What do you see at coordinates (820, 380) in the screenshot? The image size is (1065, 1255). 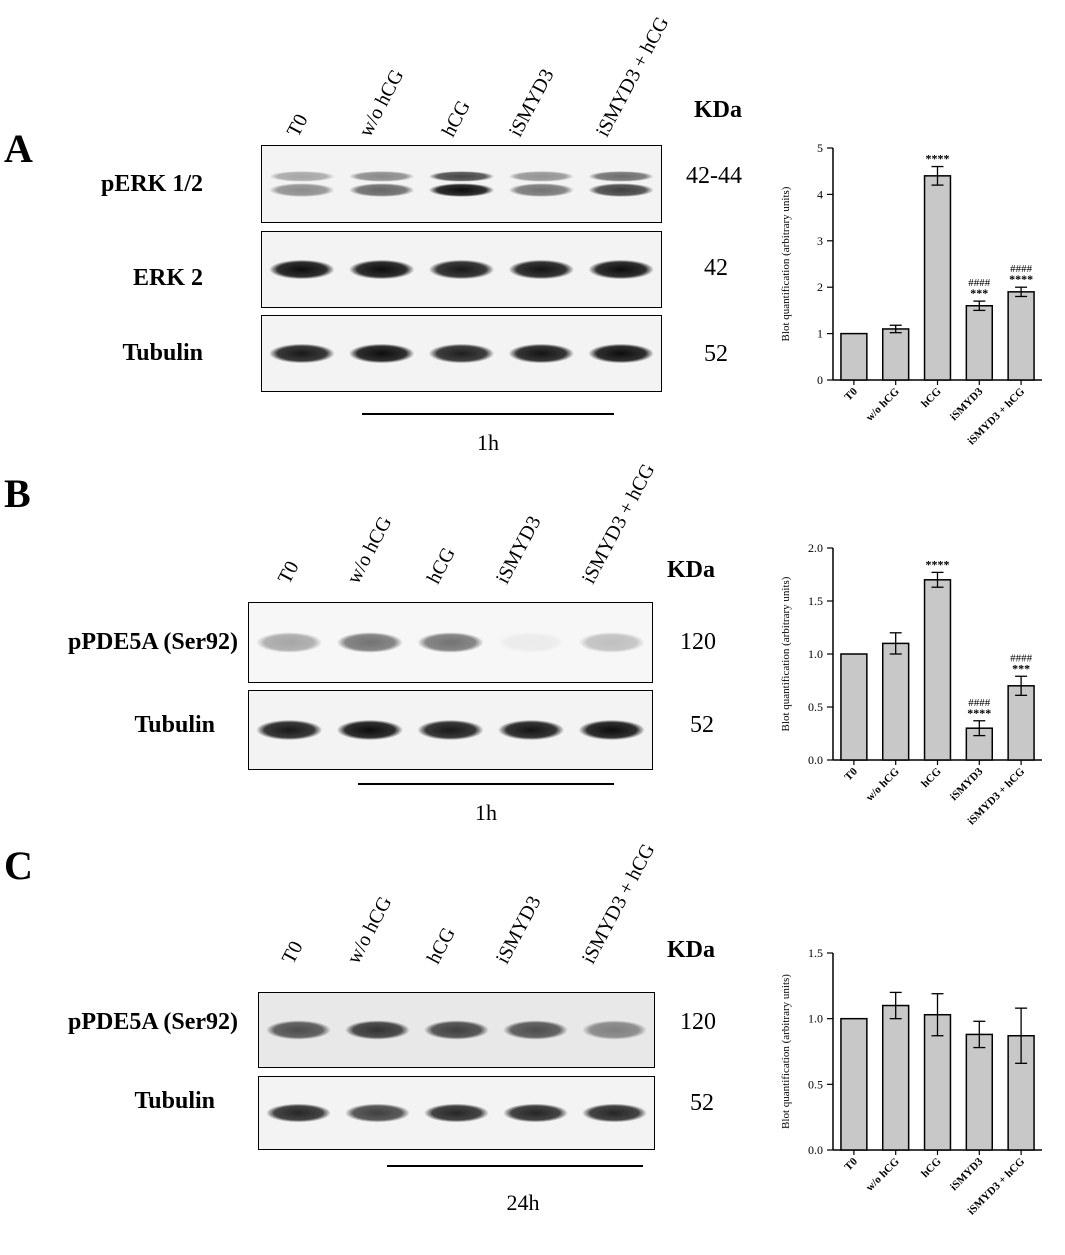 I see `y-tick-label: 0` at bounding box center [820, 380].